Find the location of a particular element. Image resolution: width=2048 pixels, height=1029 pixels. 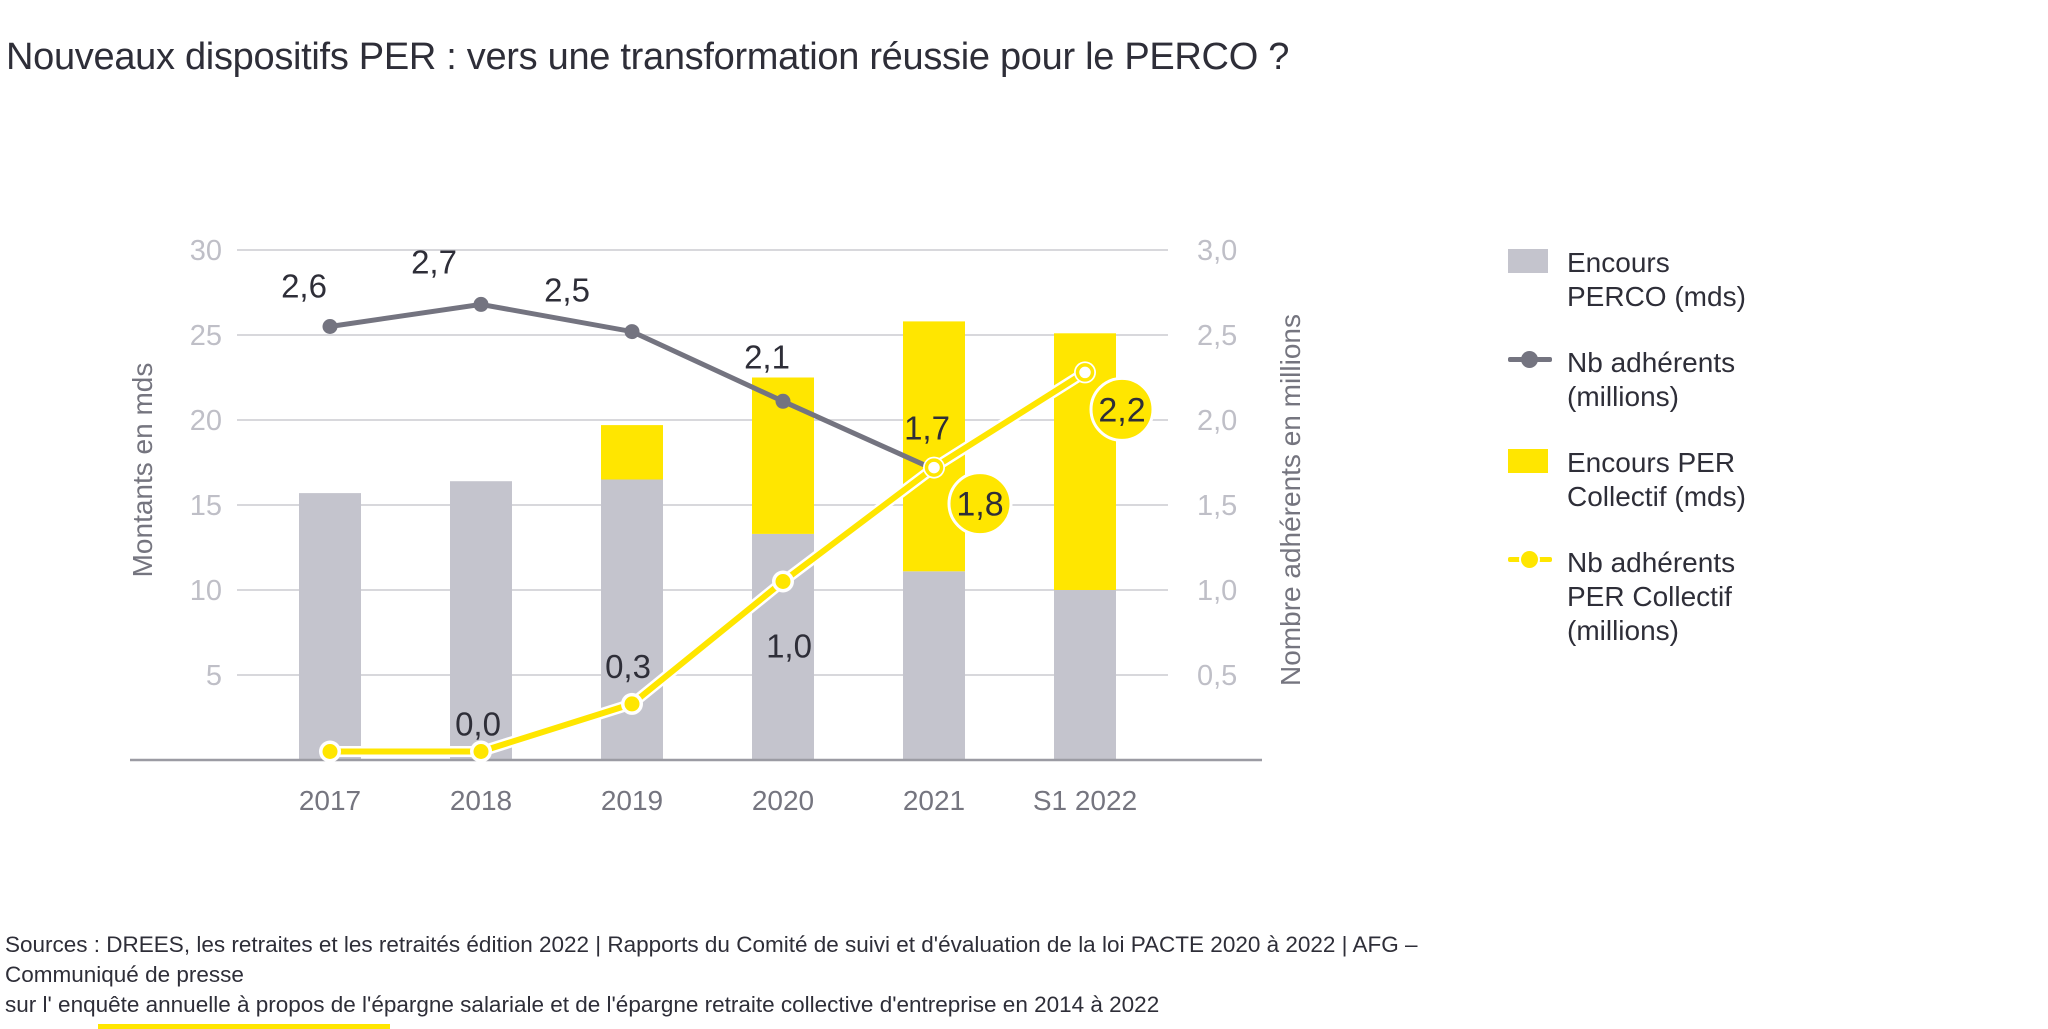

svg-text: Montants en mds is located at coordinates (142, 470).